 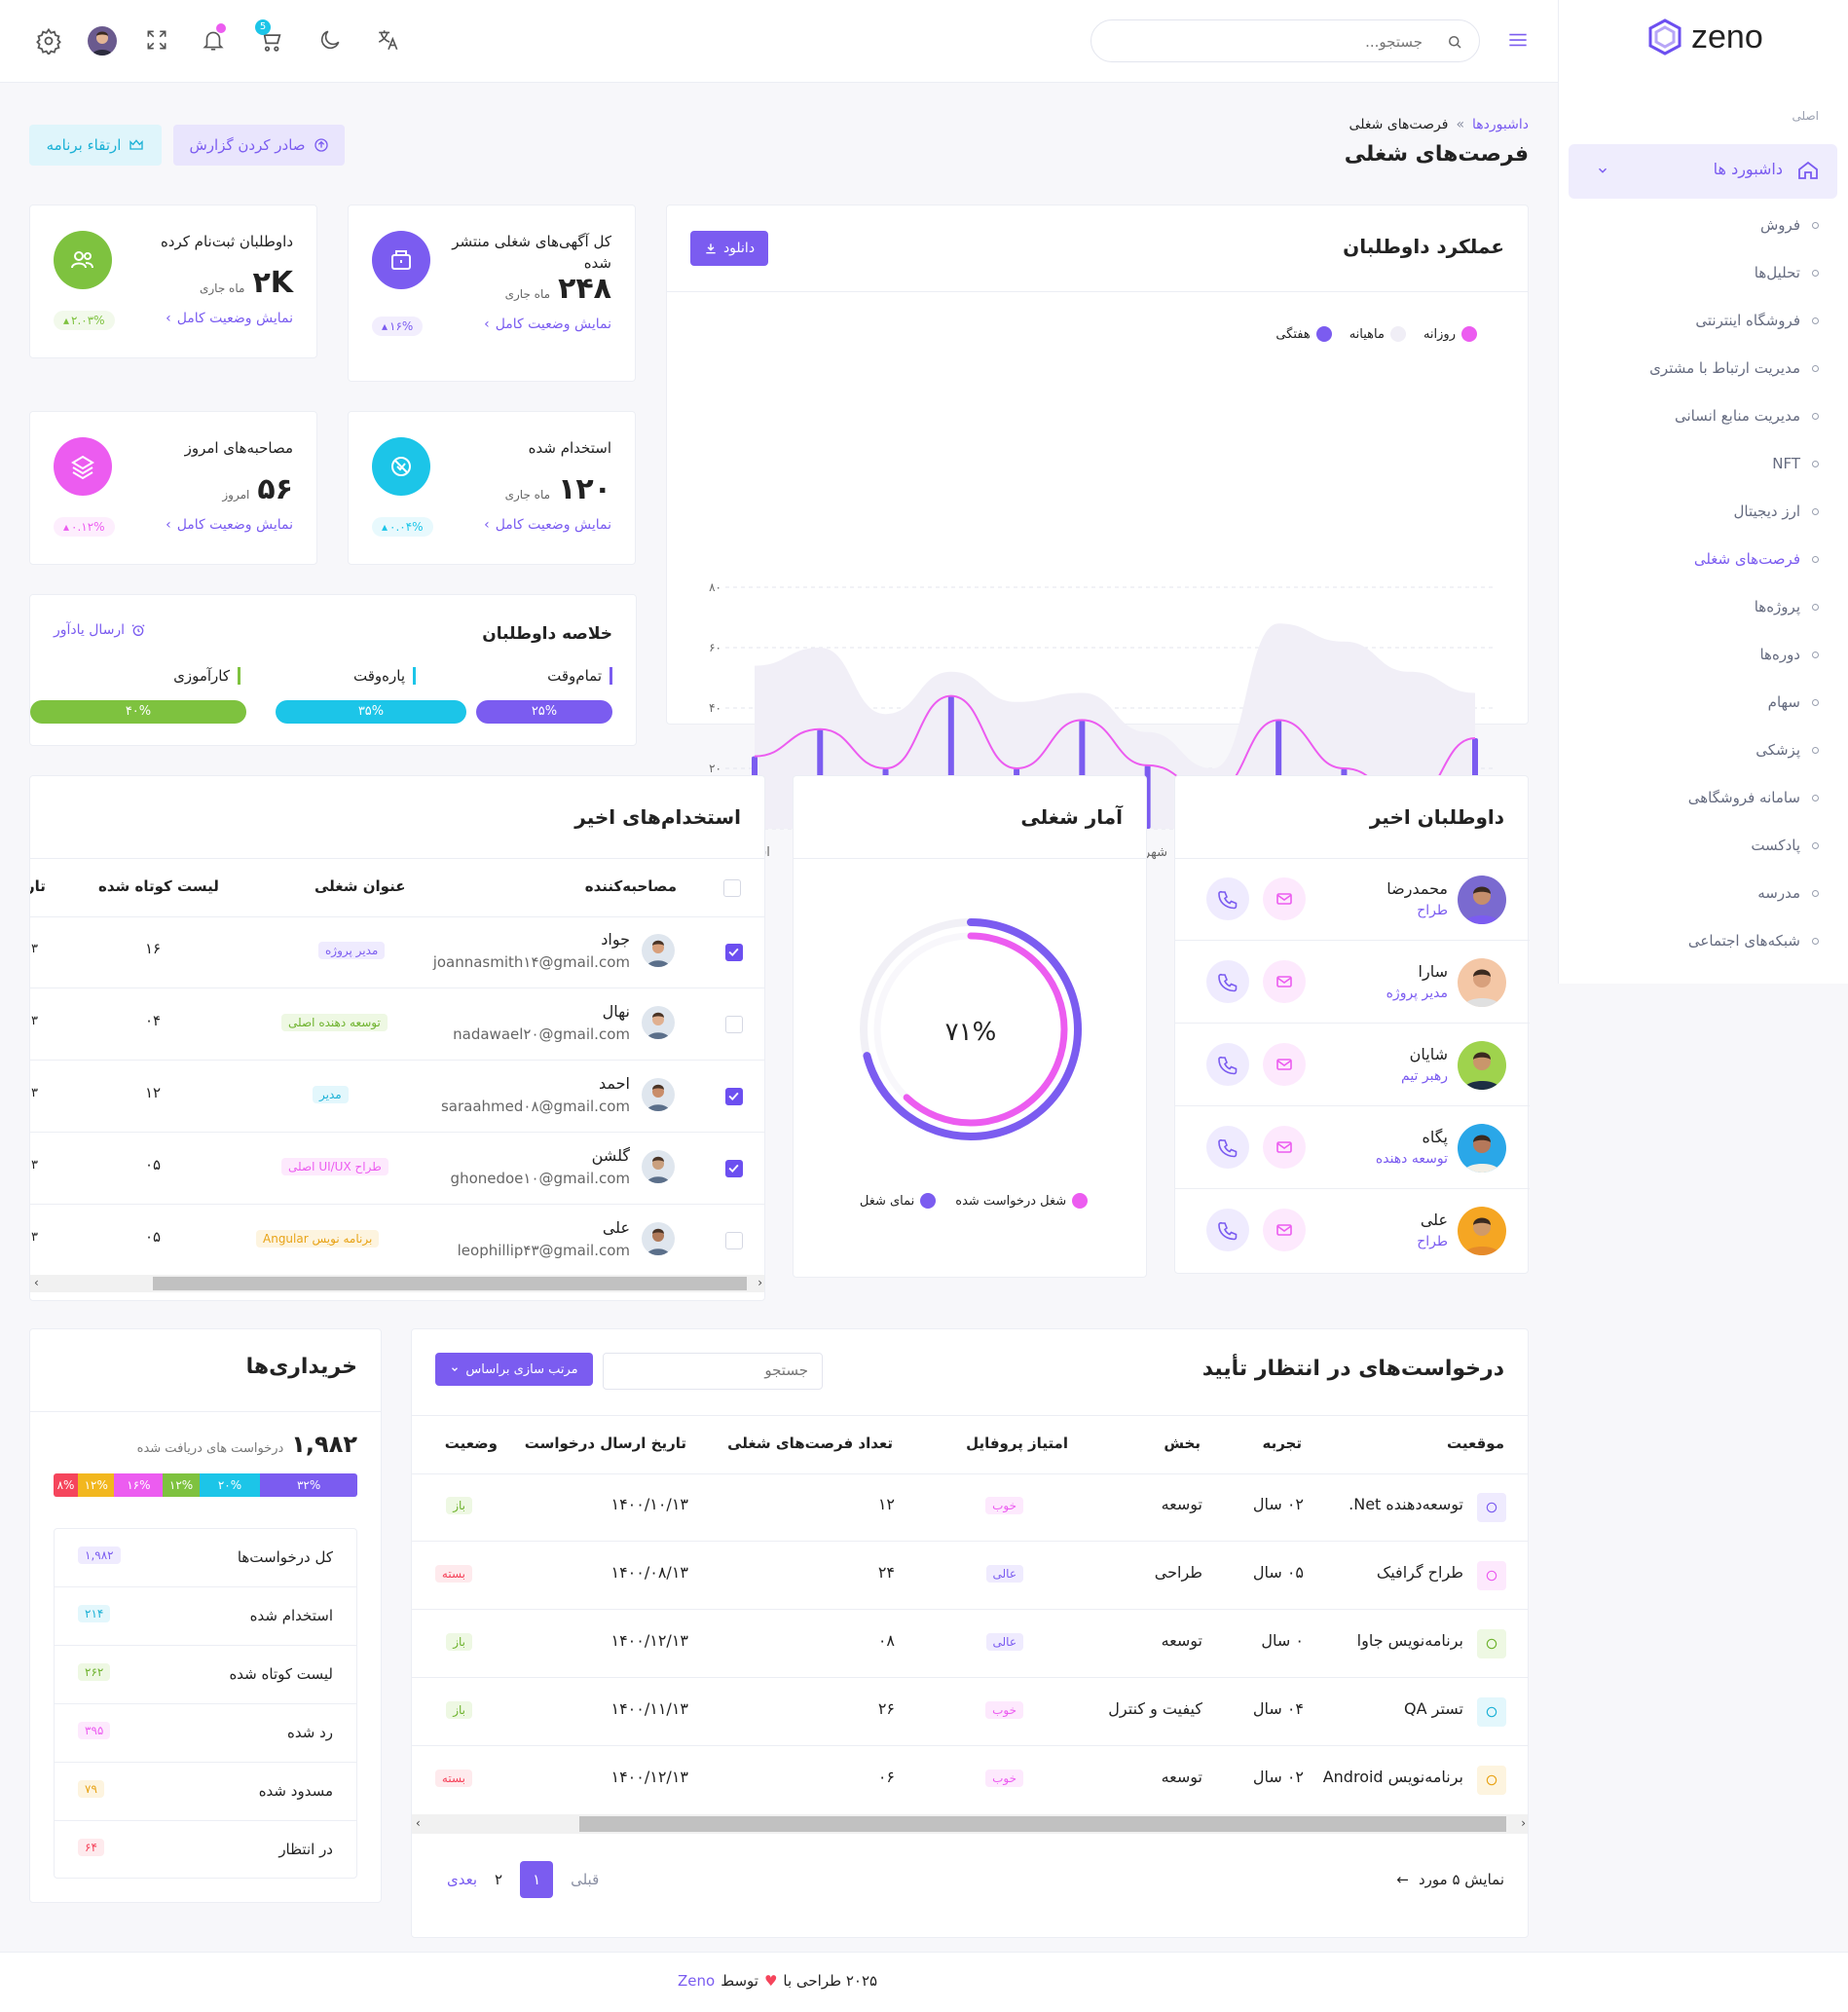 What do you see at coordinates (537, 1879) in the screenshot?
I see `page-1-button: ۱` at bounding box center [537, 1879].